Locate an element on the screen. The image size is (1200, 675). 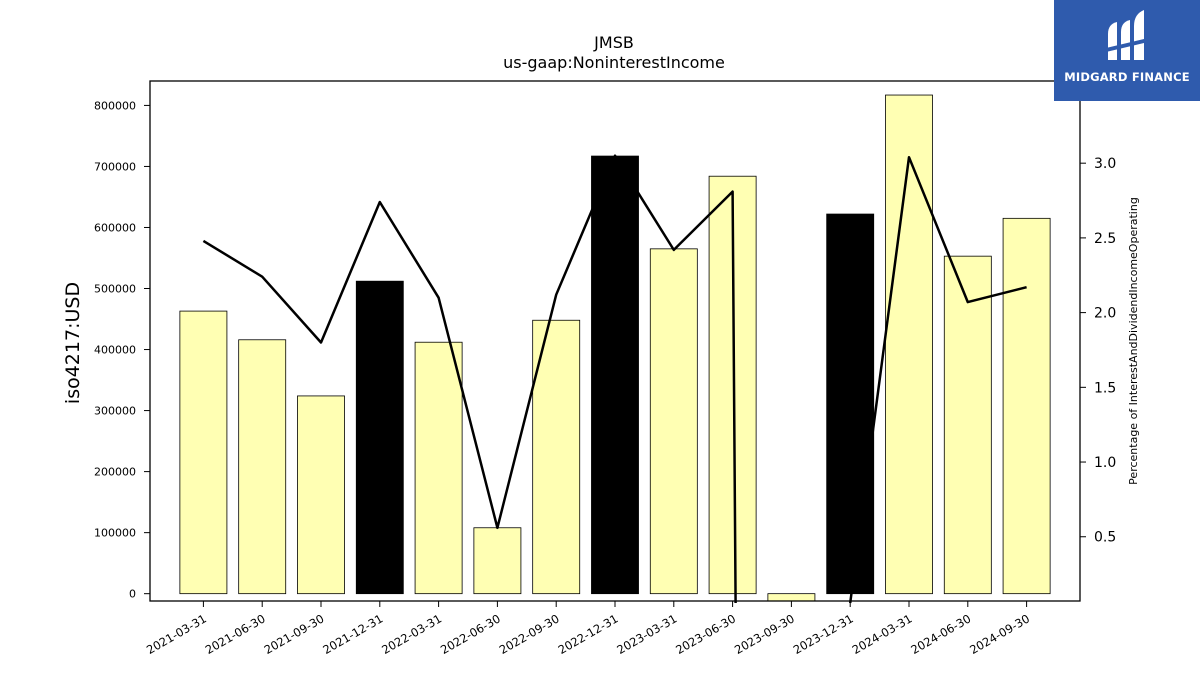
x-tick-label: 2021-06-30 is located at coordinates (235, 634).